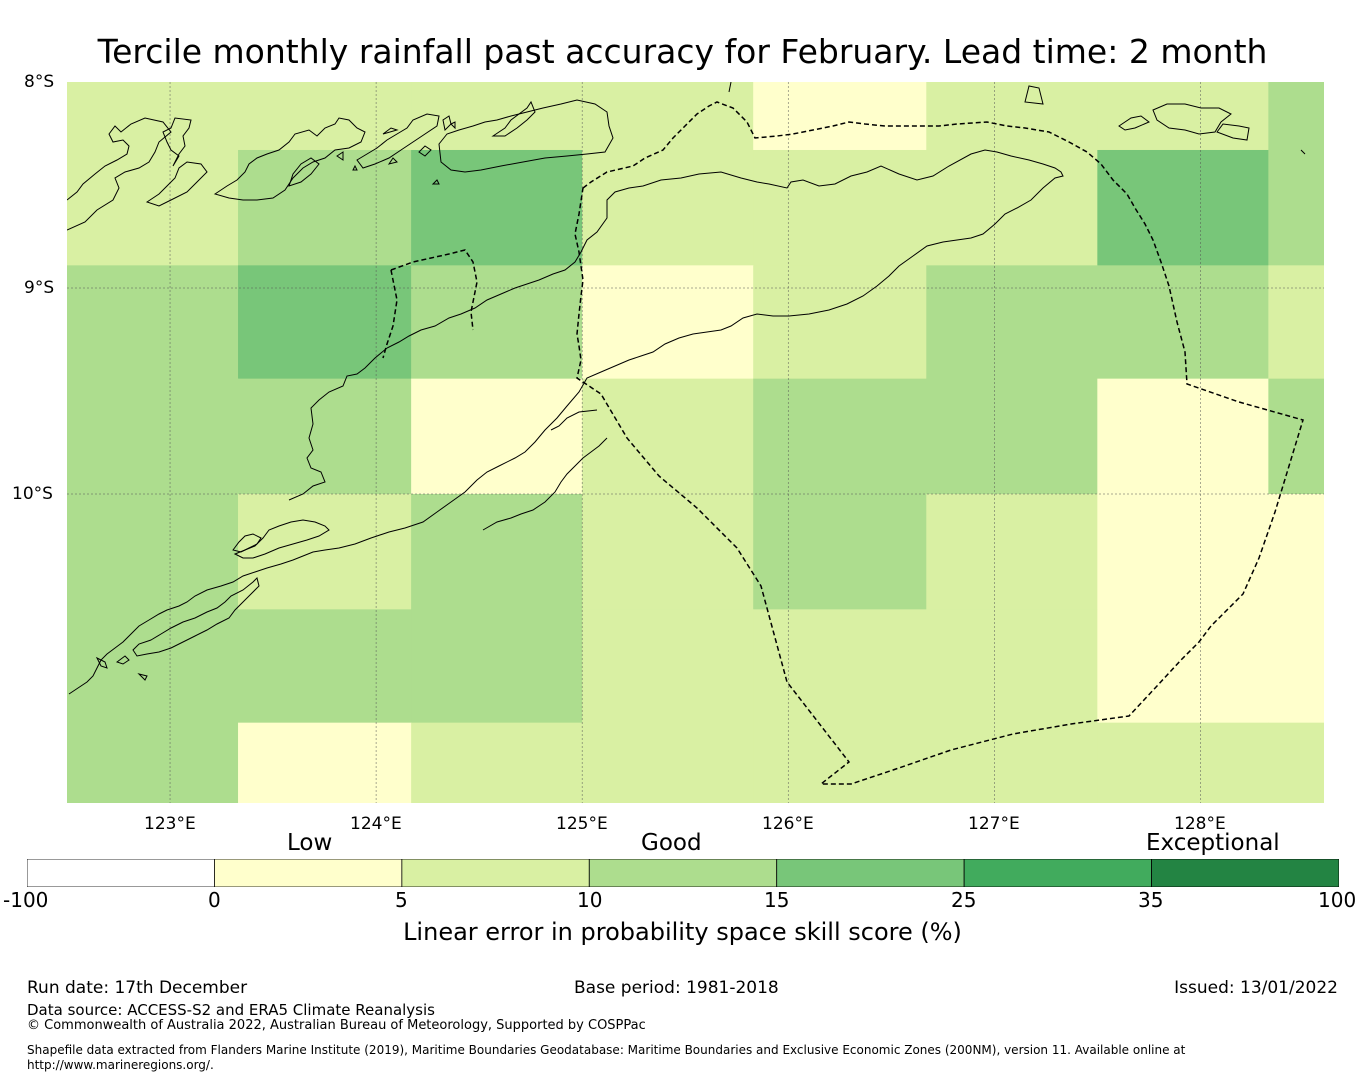  Describe the element at coordinates (676, 988) in the screenshot. I see `base-period: Base period: 1981-2018` at that location.